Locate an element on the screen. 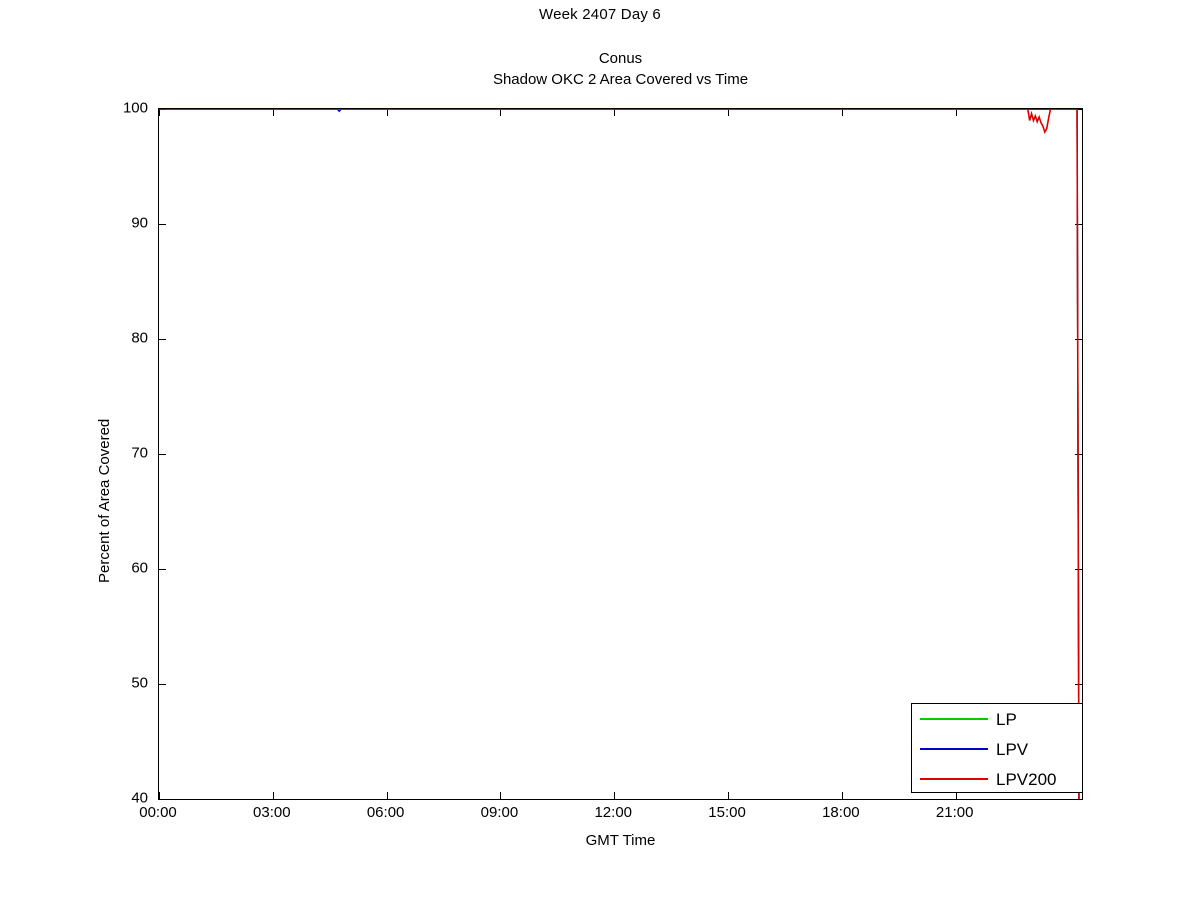 The image size is (1200, 900). legend-swatch-lpv200 is located at coordinates (954, 779).